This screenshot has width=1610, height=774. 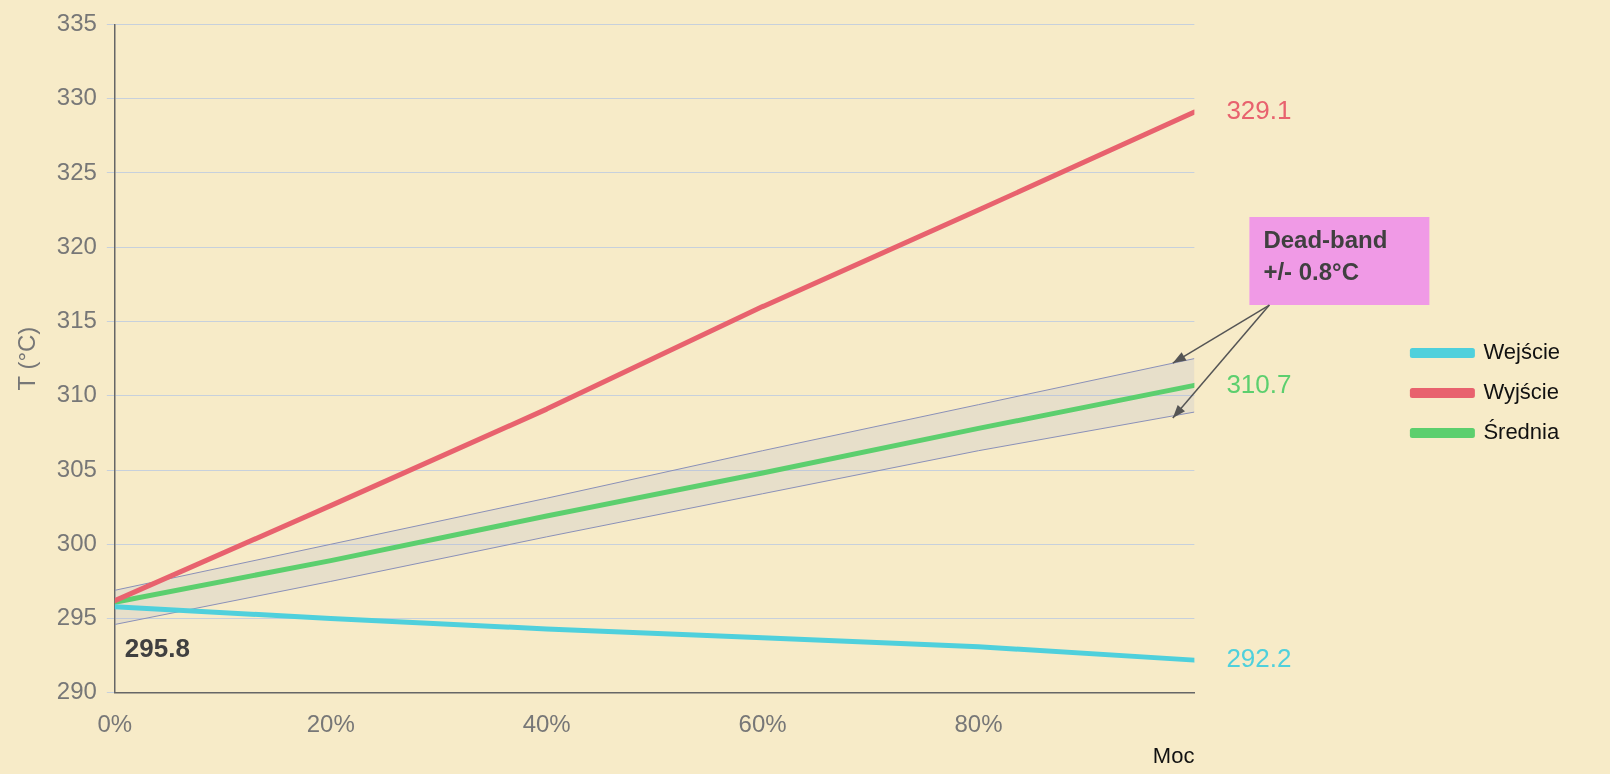 I want to click on x-tick-label: 20%, so click(x=330, y=723).